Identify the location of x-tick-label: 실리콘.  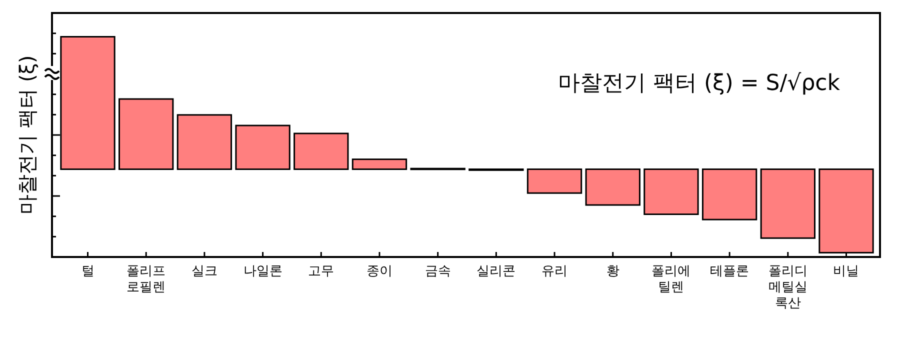
(496, 271).